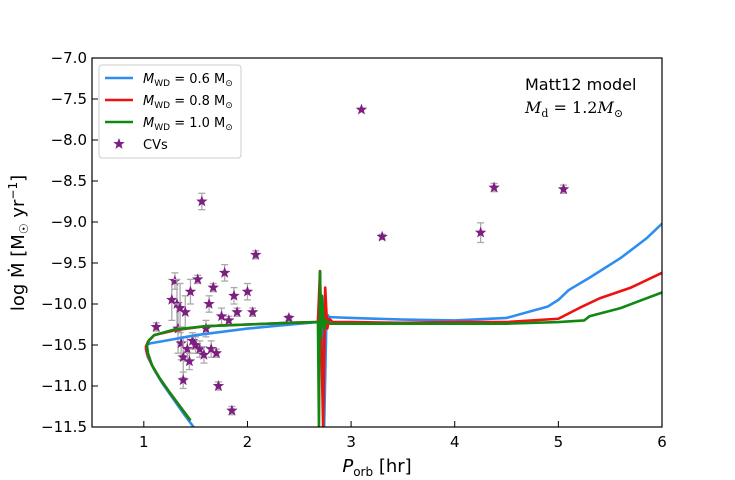 The height and width of the screenshot is (480, 735). I want to click on y-tick-label: −9.5, so click(69, 263).